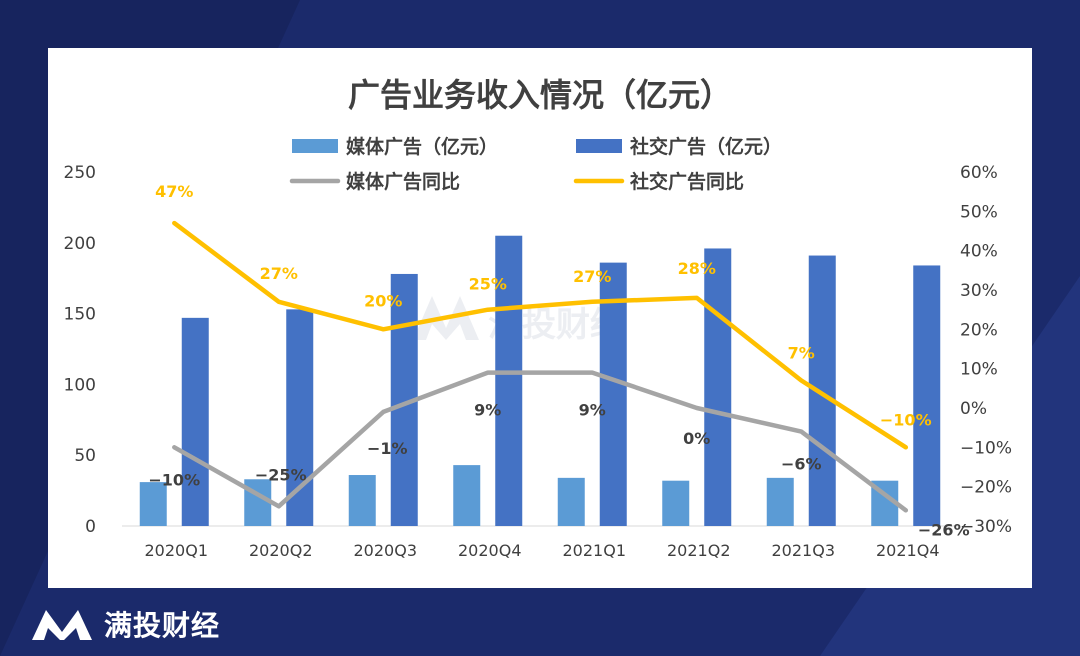 Image resolution: width=1080 pixels, height=656 pixels. What do you see at coordinates (177, 550) in the screenshot?
I see `x-tick-label: 2020Q1` at bounding box center [177, 550].